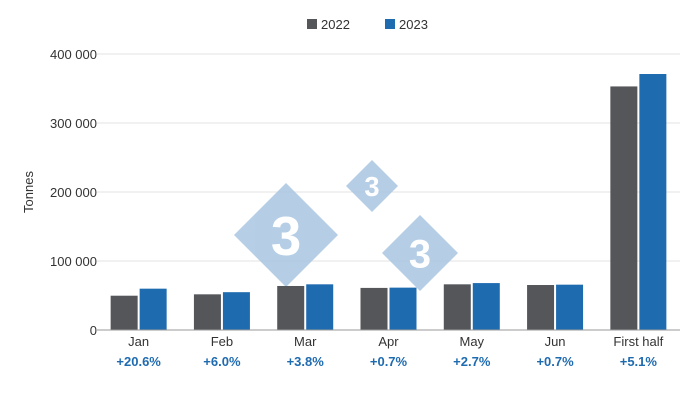 The width and height of the screenshot is (700, 400). Describe the element at coordinates (639, 361) in the screenshot. I see `change-label: +5.1%` at that location.